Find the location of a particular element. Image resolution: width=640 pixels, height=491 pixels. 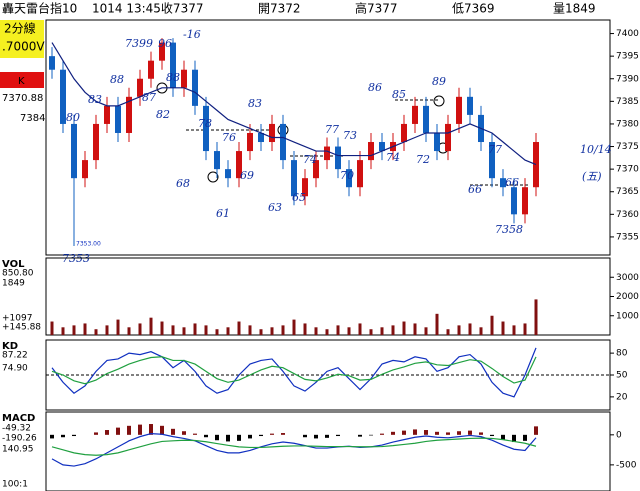

y-tick-label: 7390 is located at coordinates (627, 79).